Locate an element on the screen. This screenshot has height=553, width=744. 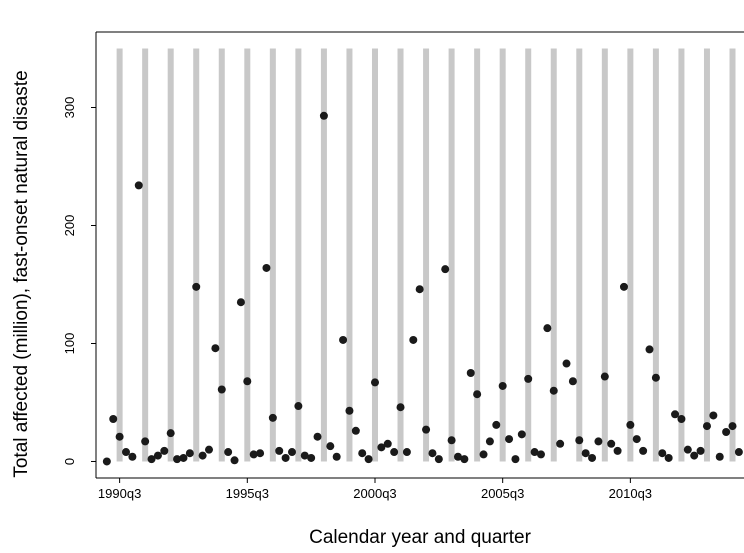
y-tick-label: 100 is located at coordinates (69, 344).